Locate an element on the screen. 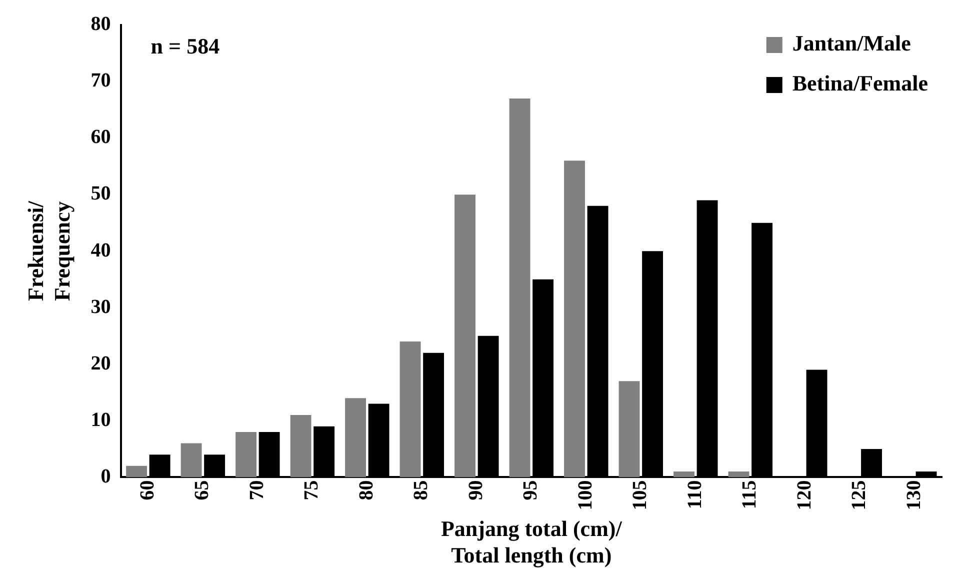 This screenshot has height=579, width=967. x-tick-label: 95 is located at coordinates (531, 490).